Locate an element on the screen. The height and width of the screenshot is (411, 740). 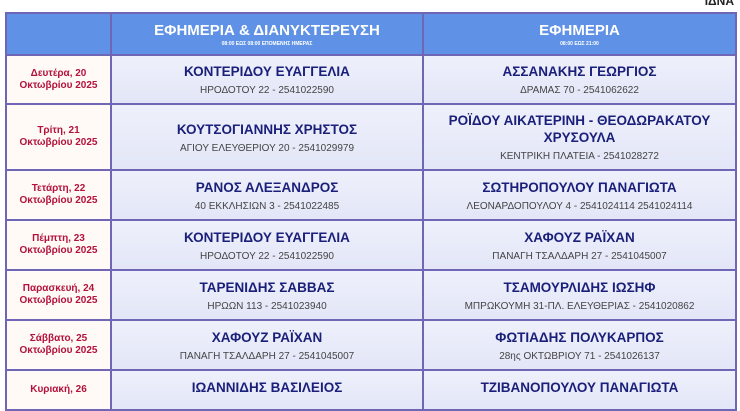
date-day: Δευτέρα, 20 is located at coordinates (58, 73).